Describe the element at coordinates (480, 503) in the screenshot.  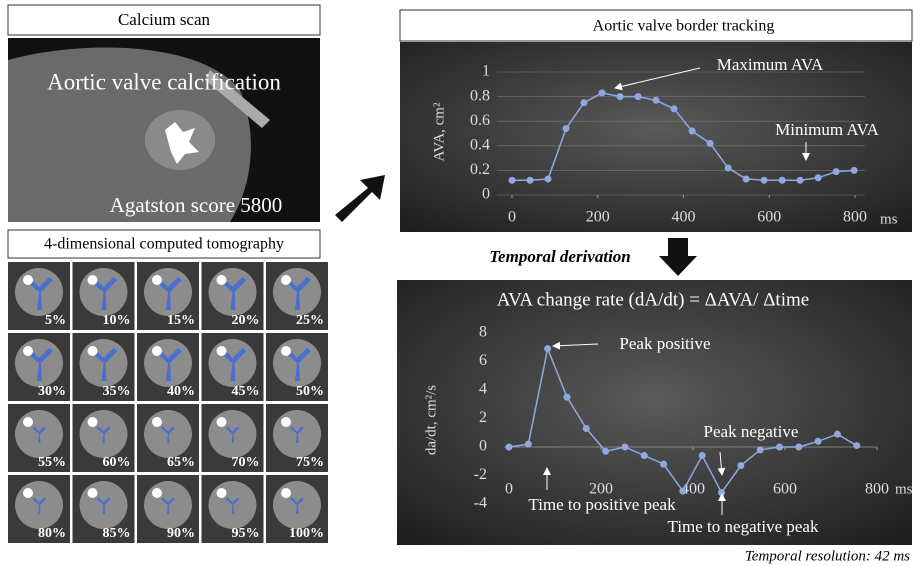
I see `y-tick-label: -4` at that location.